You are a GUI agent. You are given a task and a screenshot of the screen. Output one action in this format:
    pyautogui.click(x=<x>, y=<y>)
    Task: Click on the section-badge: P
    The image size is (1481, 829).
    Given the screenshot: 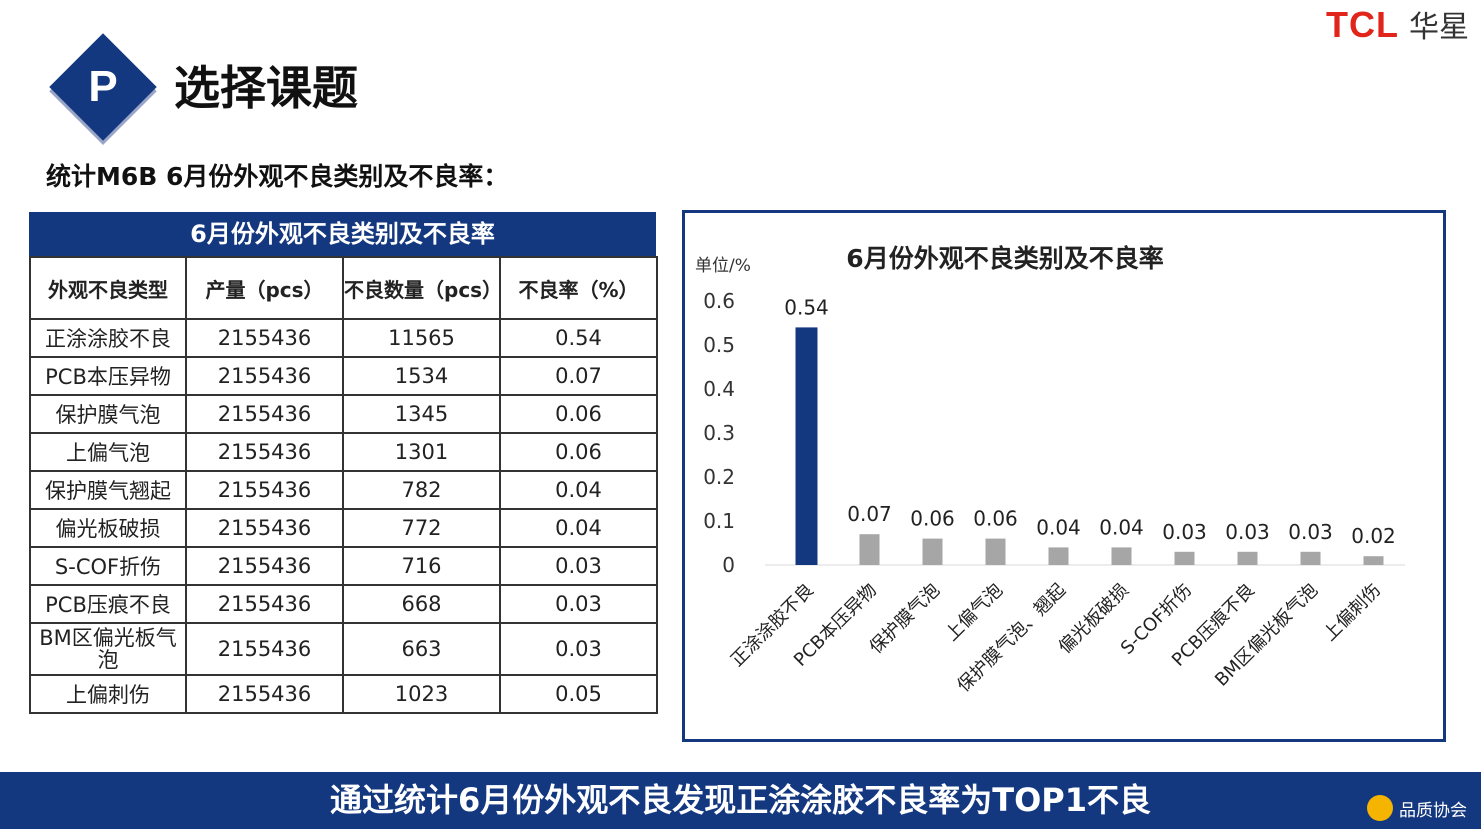 What is the action you would take?
    pyautogui.click(x=103, y=87)
    